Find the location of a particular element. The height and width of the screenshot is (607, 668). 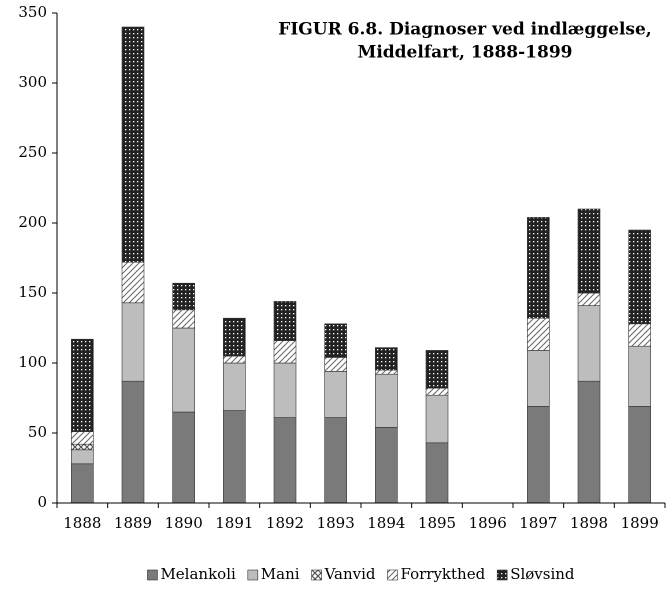

x-tick-label: 1898 is located at coordinates (589, 523).